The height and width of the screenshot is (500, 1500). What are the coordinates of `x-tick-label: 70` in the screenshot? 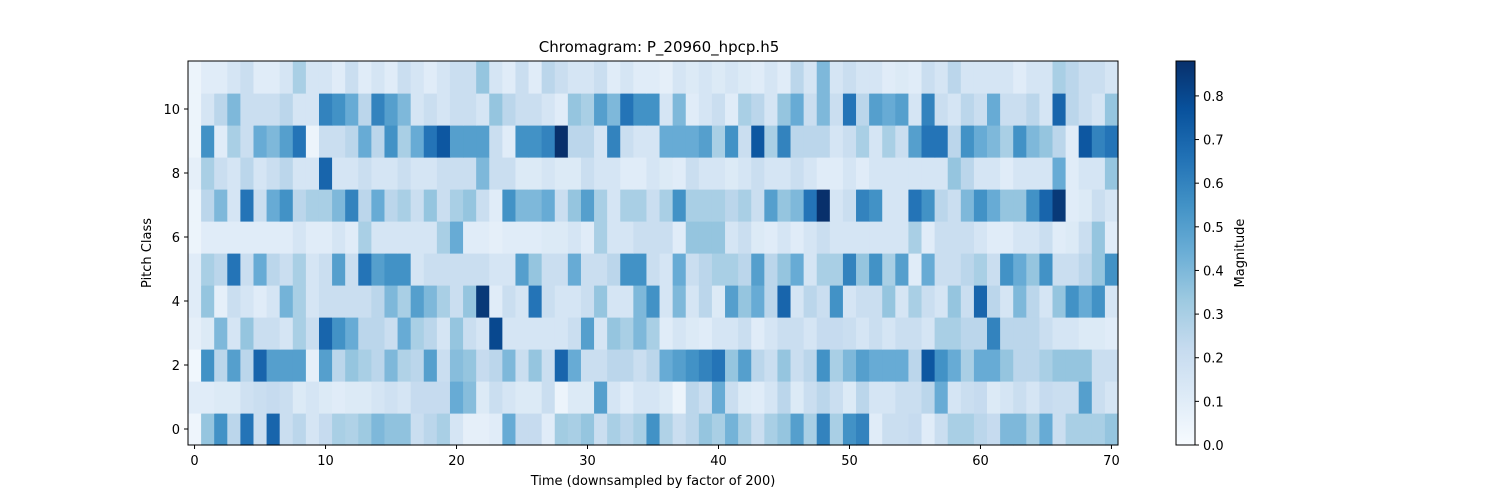 It's located at (1111, 461).